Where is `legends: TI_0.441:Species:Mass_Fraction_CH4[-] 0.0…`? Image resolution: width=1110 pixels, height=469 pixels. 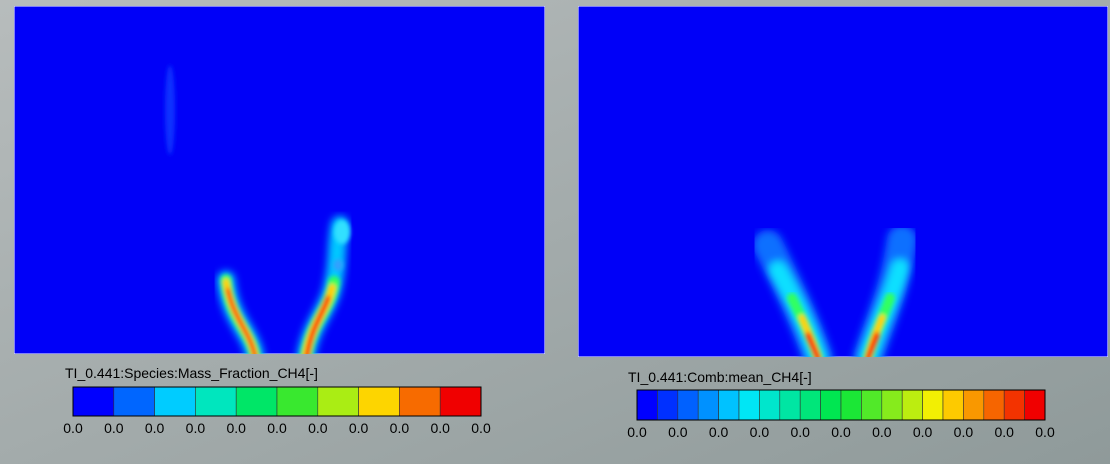
legends: TI_0.441:Species:Mass_Fraction_CH4[-] 0.0… is located at coordinates (559, 402).